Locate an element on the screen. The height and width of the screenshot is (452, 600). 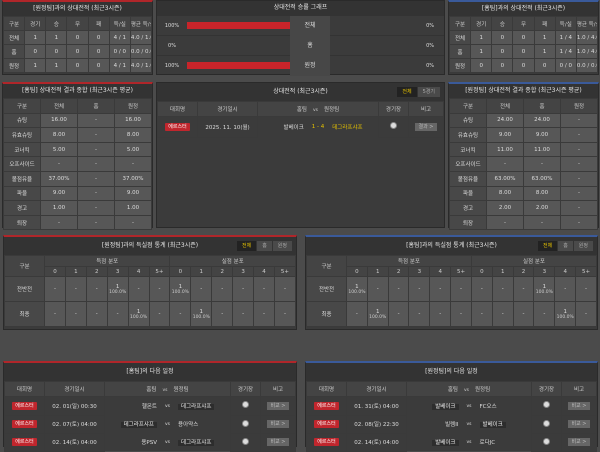
table-row: 최종 - - - -1 100.0% - -1 100.0% - - - - is located at coordinates (150, 314).